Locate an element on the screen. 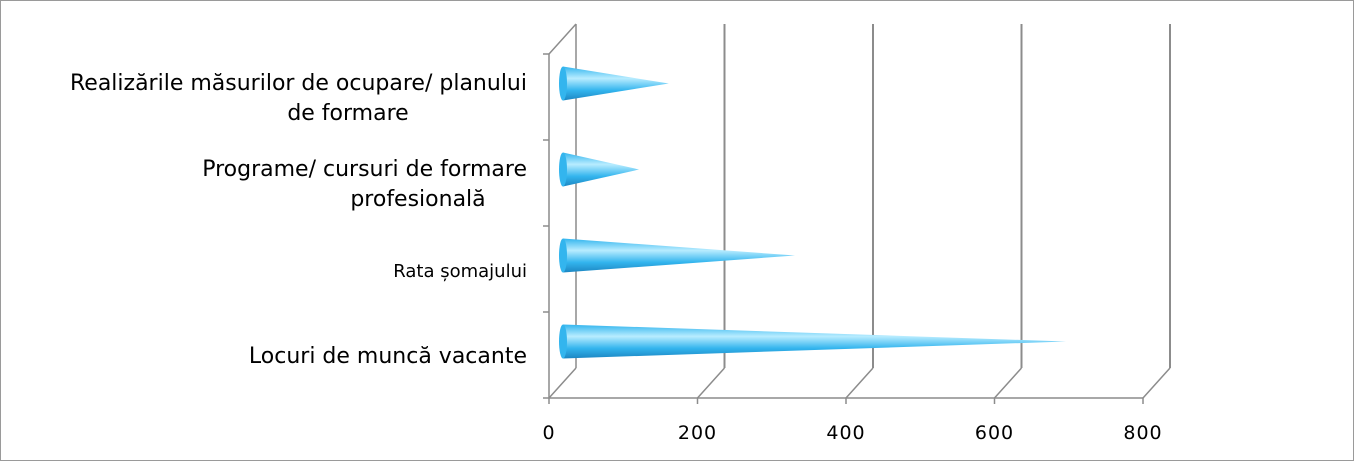 This screenshot has width=1354, height=465. category-label: Rata șomajului is located at coordinates (460, 271).